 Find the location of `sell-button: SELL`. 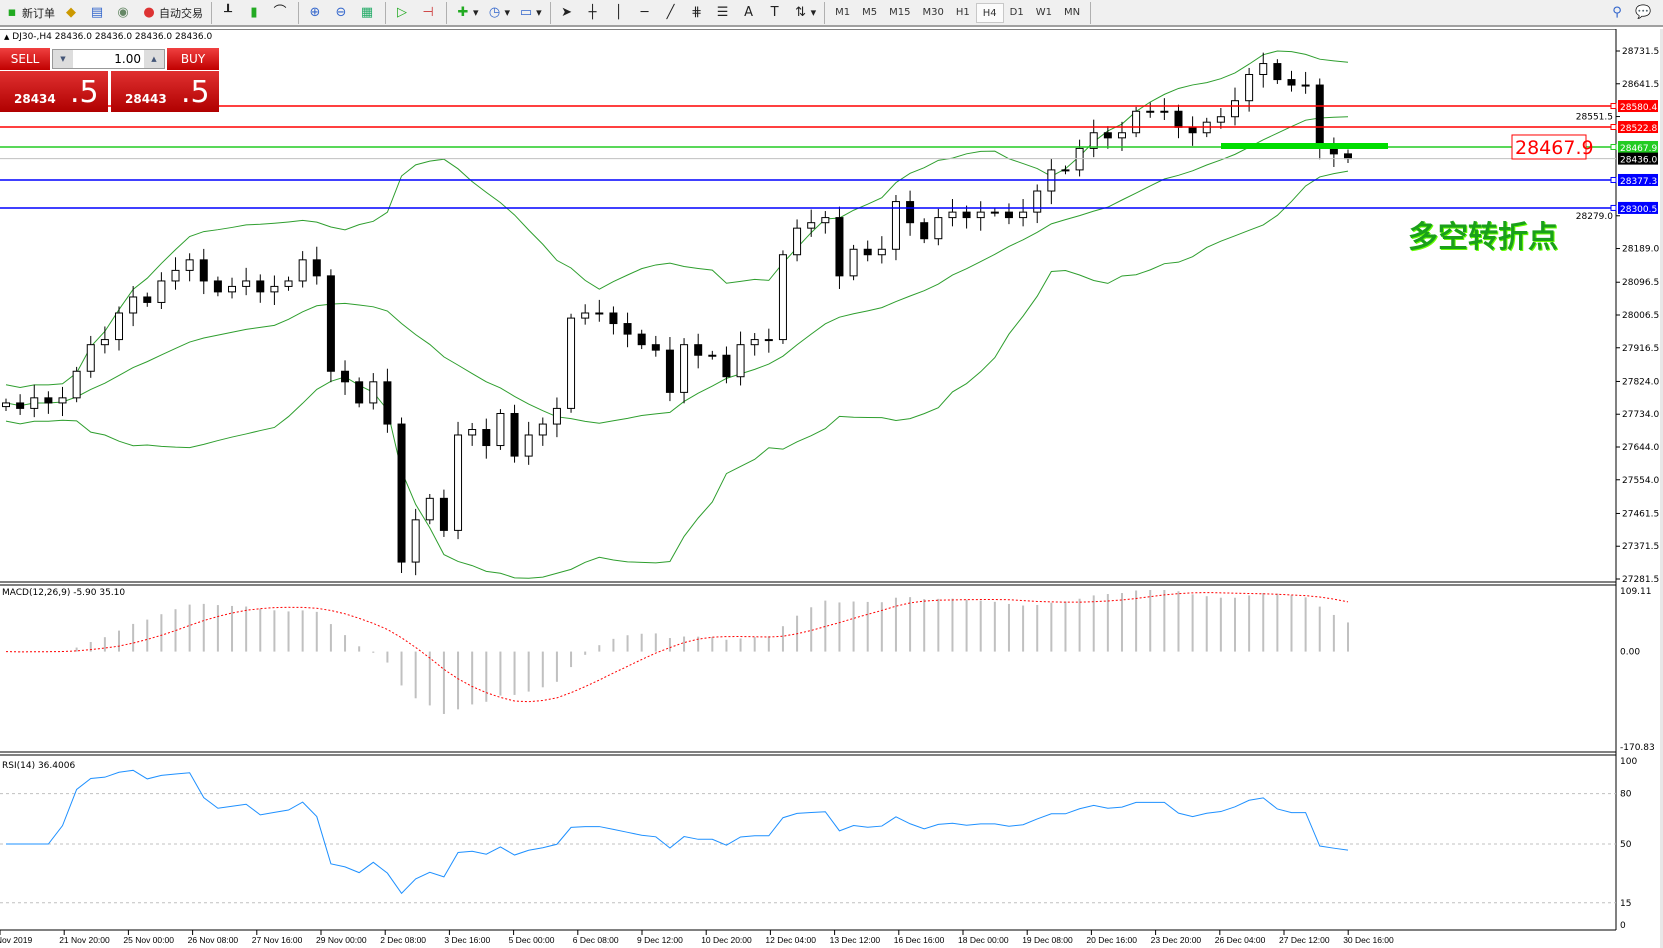

sell-button: SELL is located at coordinates (25, 59).